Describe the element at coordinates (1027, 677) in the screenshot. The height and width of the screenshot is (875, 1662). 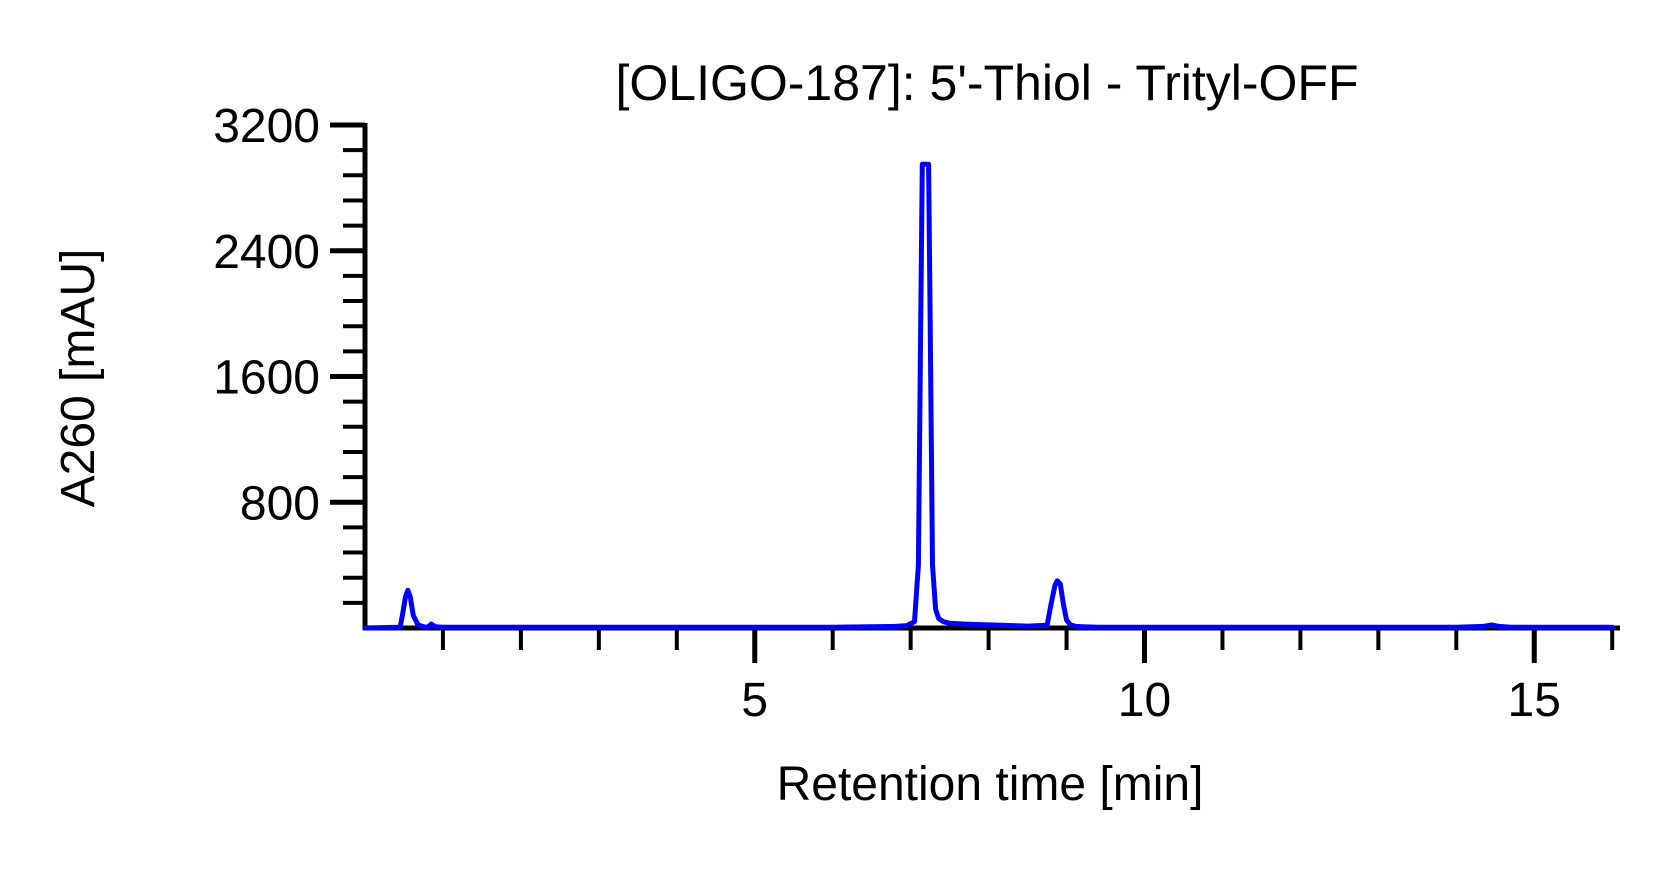
I see `x-axis-ticks: 5 10 15` at that location.